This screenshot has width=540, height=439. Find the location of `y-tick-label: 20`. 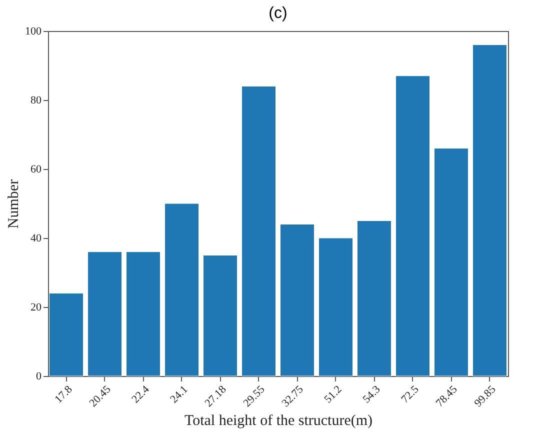

y-tick-label: 20 is located at coordinates (36, 308).